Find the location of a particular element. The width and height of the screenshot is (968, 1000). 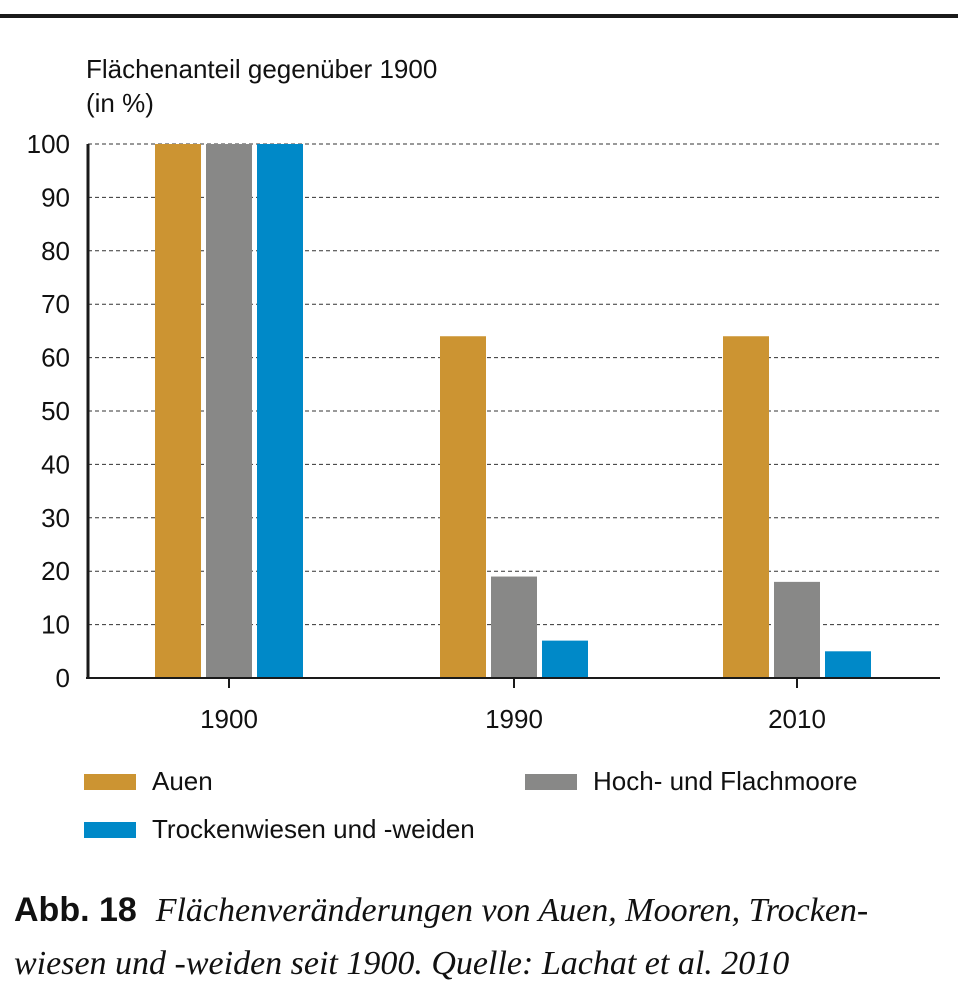

legend-item-moore: Hoch- und Flachmoore is located at coordinates (691, 781).